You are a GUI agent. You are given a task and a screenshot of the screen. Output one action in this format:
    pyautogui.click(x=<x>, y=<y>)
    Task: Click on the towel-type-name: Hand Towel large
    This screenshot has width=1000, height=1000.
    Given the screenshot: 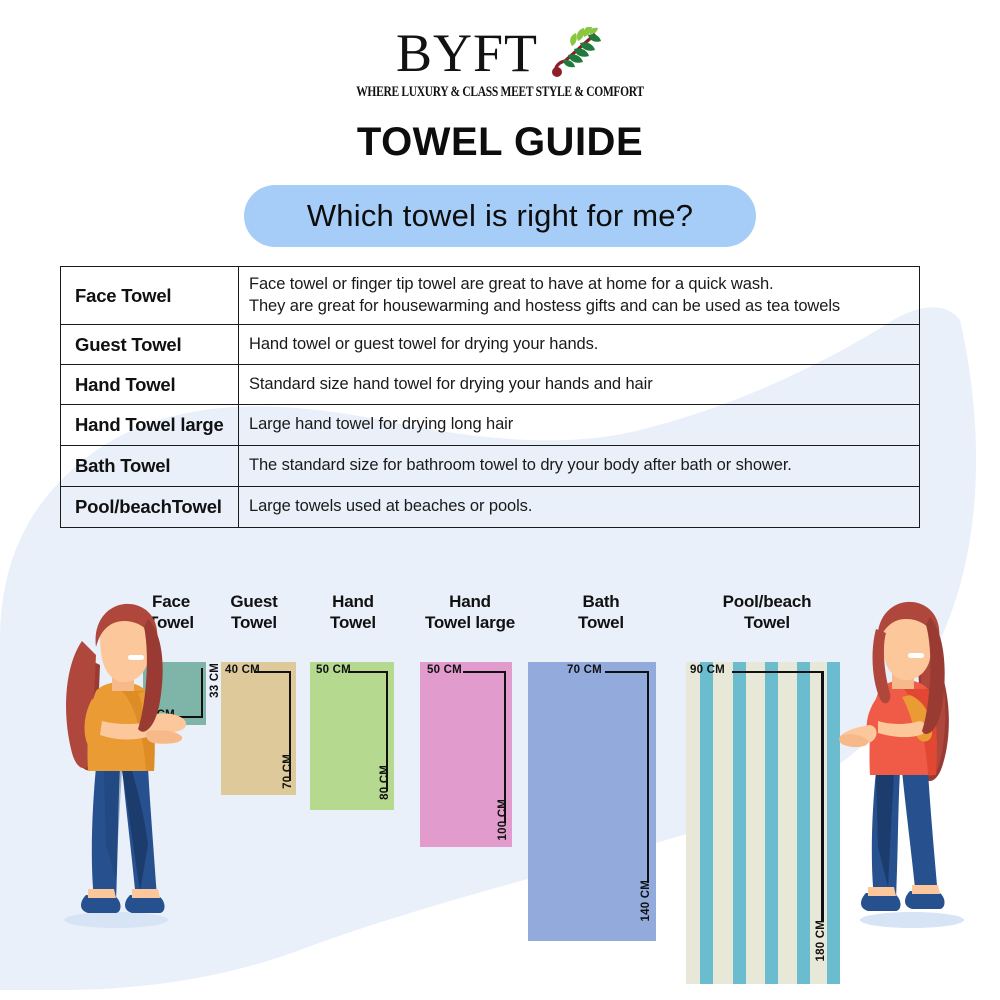 What is the action you would take?
    pyautogui.click(x=149, y=425)
    